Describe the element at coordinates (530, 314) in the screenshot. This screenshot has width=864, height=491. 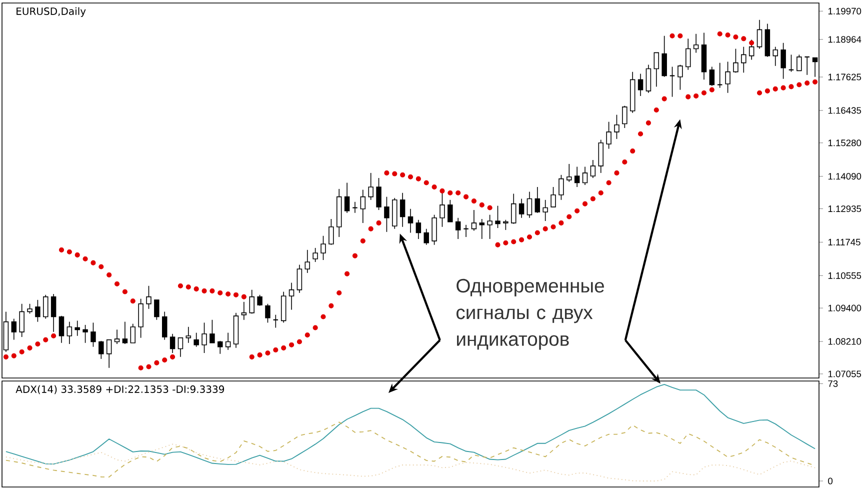
I see `annotation: Одновременные сигналы с двух индикаторов` at that location.